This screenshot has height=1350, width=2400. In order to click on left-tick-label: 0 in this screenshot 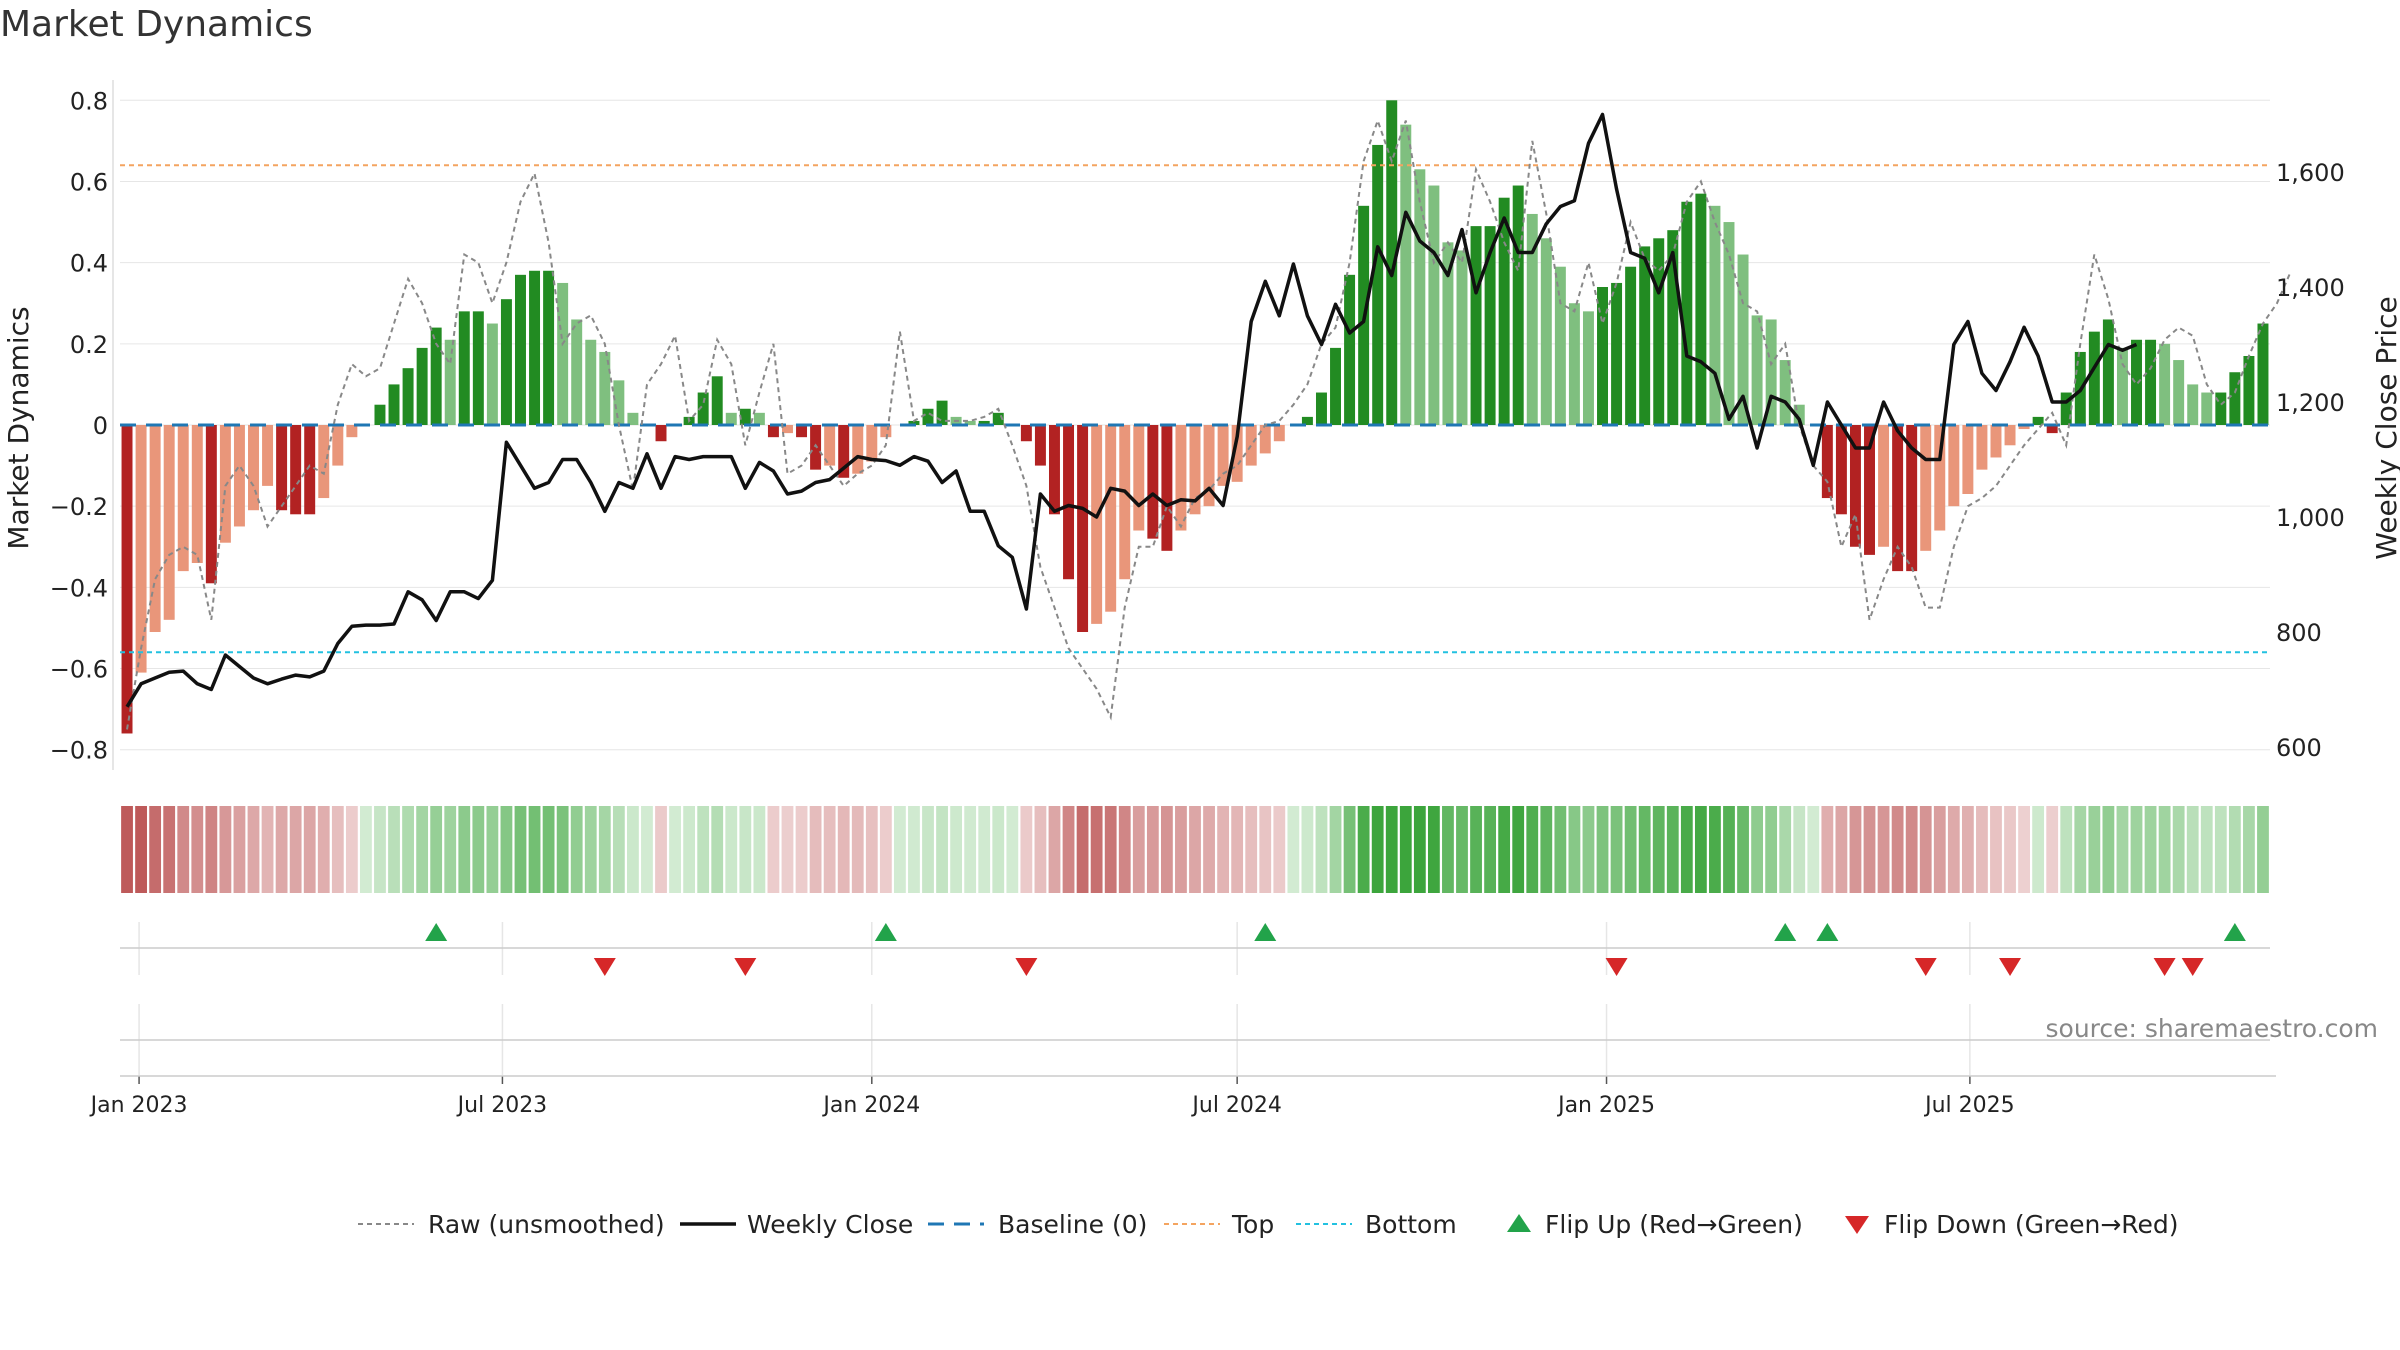, I will do `click(100, 426)`.